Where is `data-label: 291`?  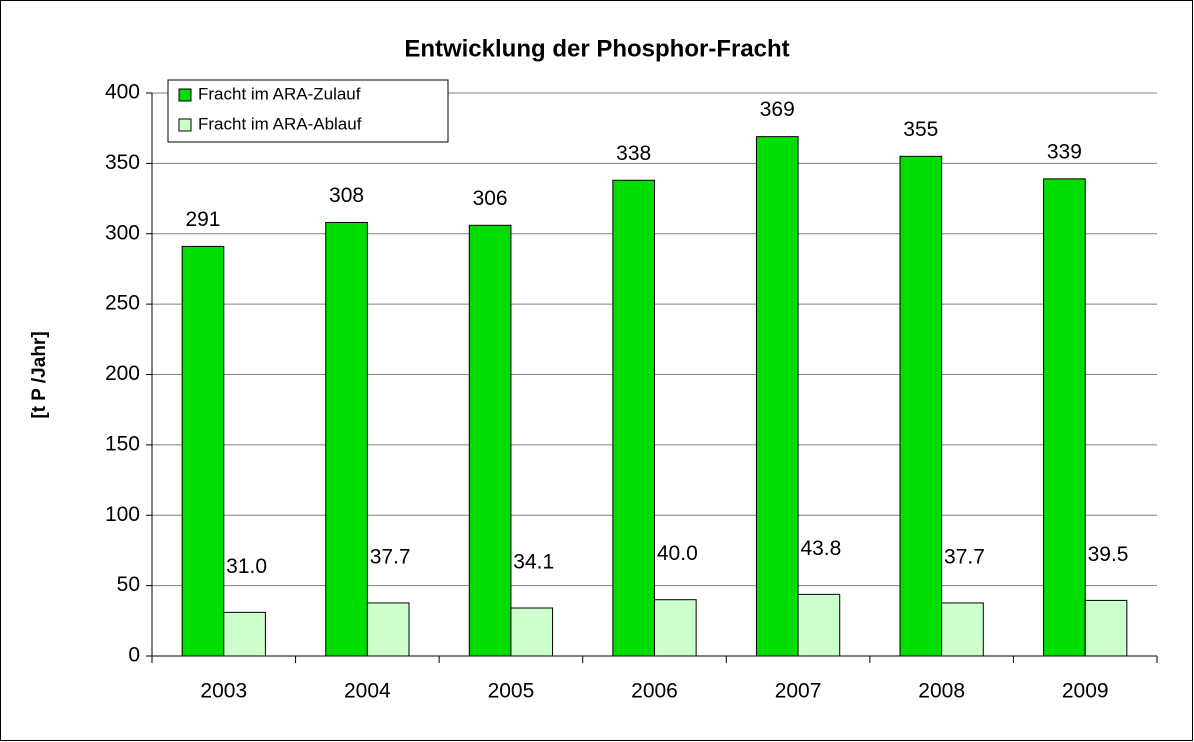
data-label: 291 is located at coordinates (202, 219).